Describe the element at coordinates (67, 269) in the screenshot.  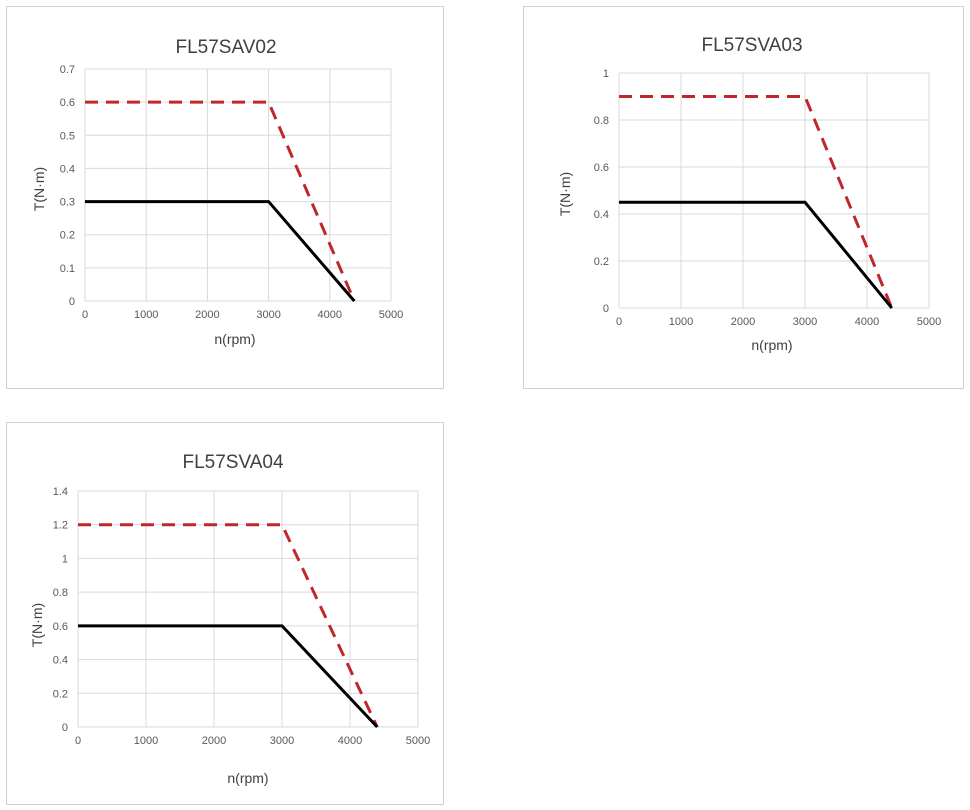
I see `y-tick-label: 0.1` at that location.